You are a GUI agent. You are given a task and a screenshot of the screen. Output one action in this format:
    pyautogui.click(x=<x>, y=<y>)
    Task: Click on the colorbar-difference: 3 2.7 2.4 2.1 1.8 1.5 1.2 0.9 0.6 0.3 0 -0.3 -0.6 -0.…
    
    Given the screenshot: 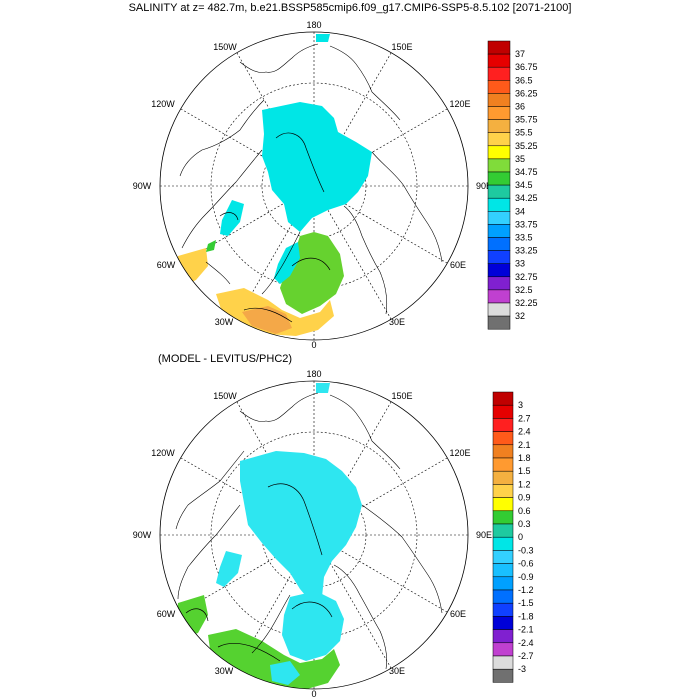 What is the action you would take?
    pyautogui.click(x=513, y=537)
    